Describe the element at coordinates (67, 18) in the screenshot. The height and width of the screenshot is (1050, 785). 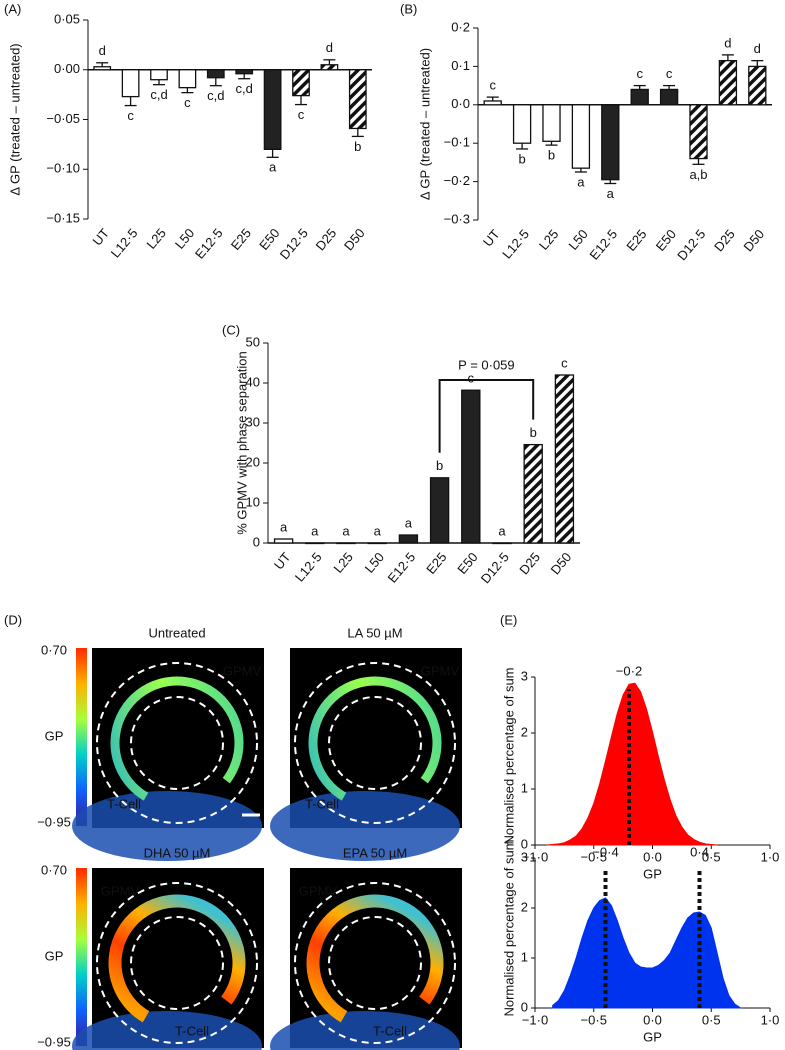
I see `y-tick-label: 0·05` at that location.